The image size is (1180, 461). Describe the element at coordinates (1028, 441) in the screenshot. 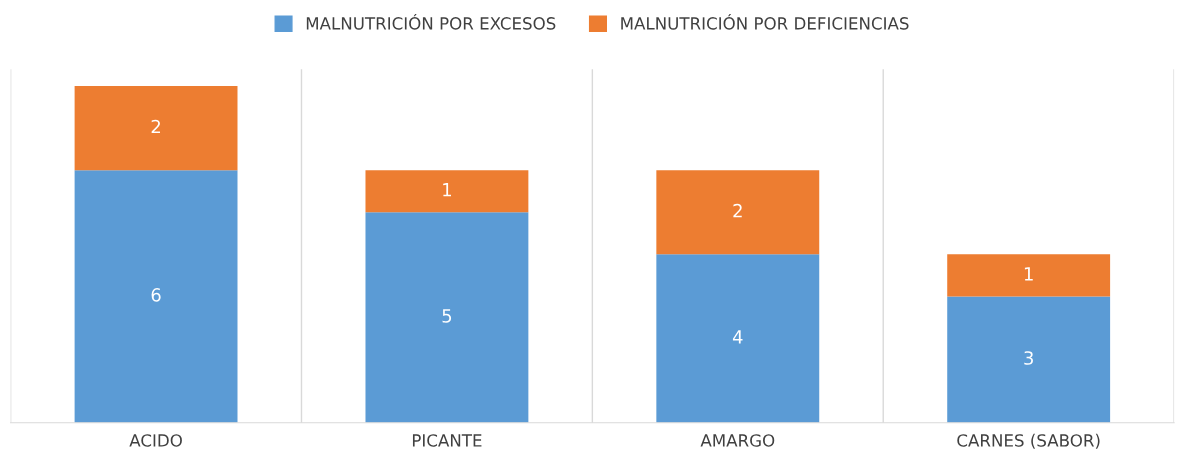

I see `x-tick-label: CARNES (SABOR)` at that location.